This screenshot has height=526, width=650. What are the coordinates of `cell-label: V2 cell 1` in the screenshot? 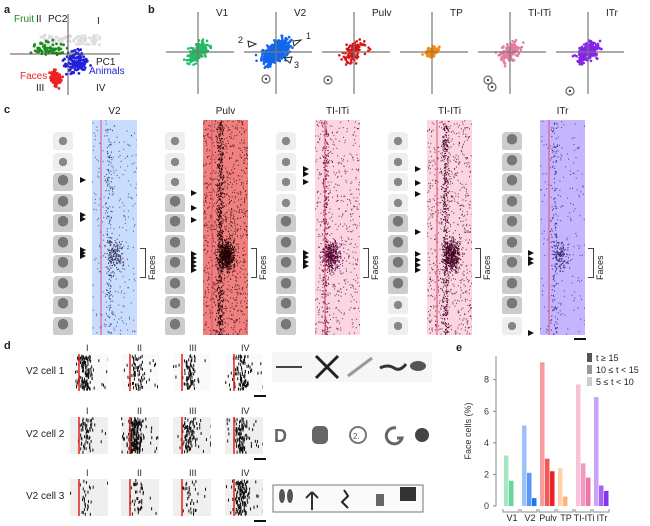 It's located at (45, 371).